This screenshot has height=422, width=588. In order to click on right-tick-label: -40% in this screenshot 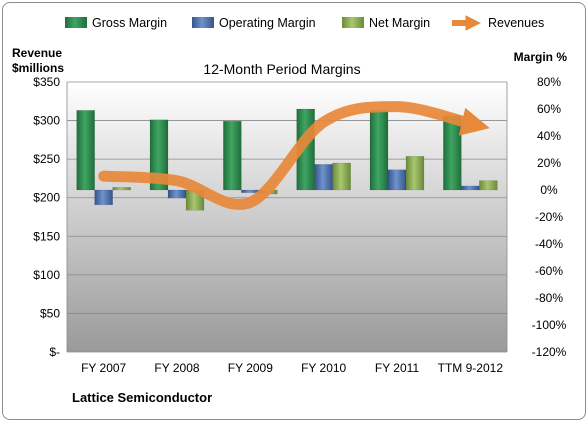, I will do `click(549, 244)`.